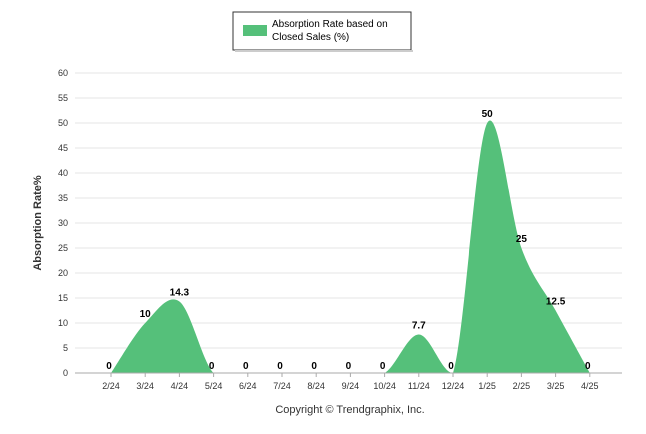  What do you see at coordinates (63, 148) in the screenshot?
I see `y-tick-label: 45` at bounding box center [63, 148].